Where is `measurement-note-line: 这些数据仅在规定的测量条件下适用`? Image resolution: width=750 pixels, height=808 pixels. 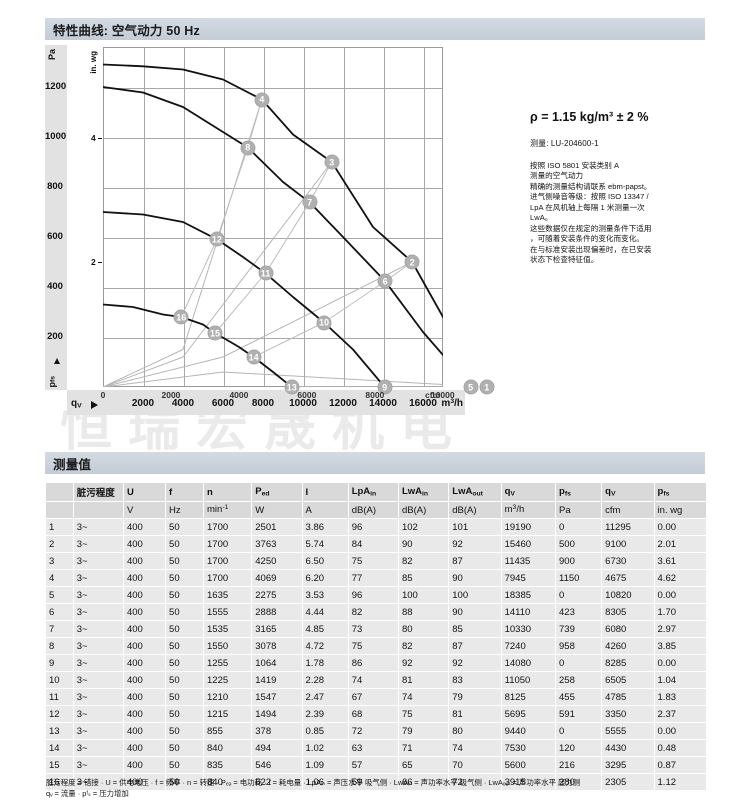 measurement-note-line: 这些数据仅在规定的测量条件下适用 is located at coordinates (591, 228).